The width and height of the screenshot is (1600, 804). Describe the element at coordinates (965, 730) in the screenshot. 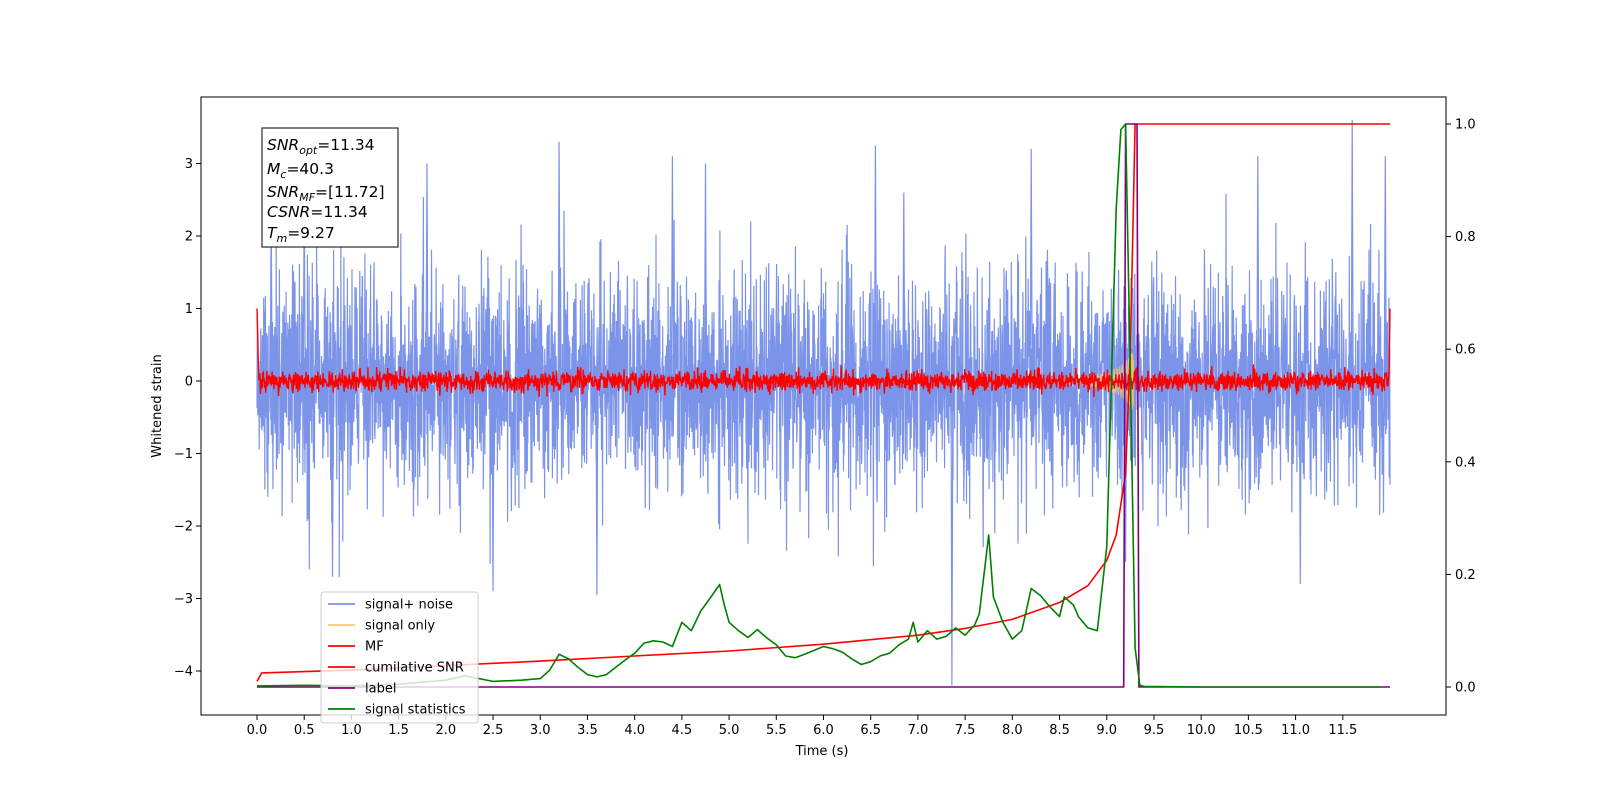

I see `x-tick-label: 7.5` at that location.